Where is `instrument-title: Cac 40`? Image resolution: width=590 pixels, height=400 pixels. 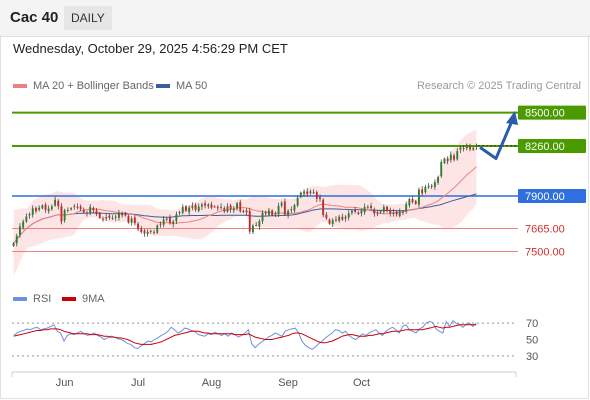 instrument-title: Cac 40 is located at coordinates (34, 17).